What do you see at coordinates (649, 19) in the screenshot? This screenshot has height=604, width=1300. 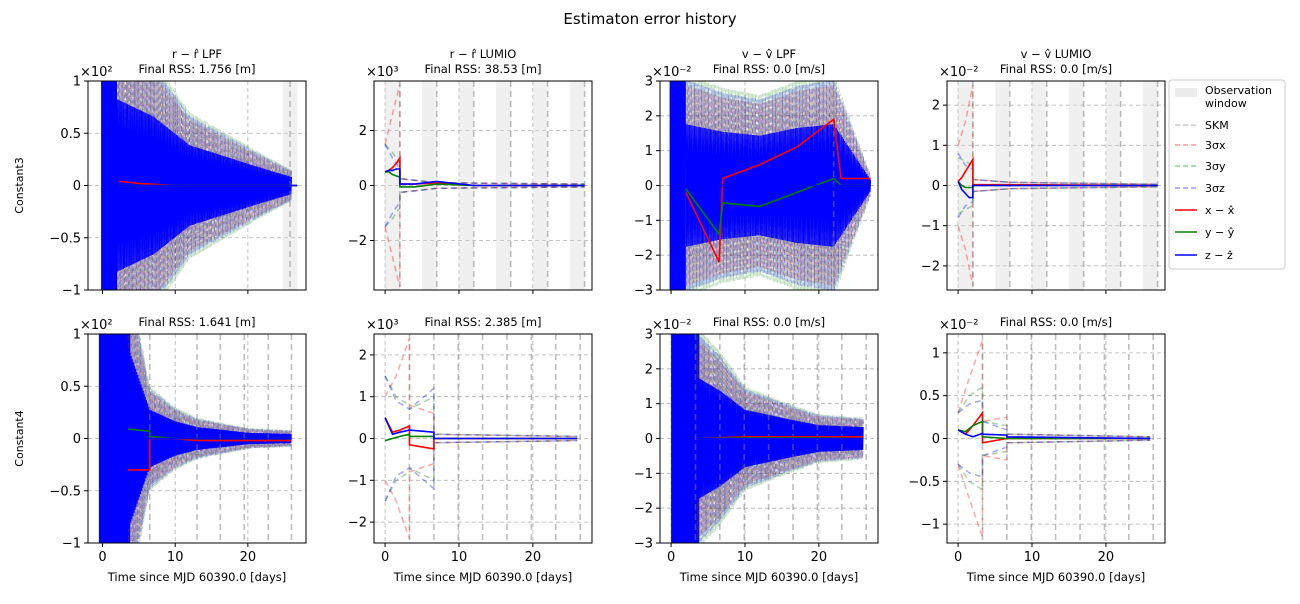 I see `figure-title: Estimaton error history` at bounding box center [649, 19].